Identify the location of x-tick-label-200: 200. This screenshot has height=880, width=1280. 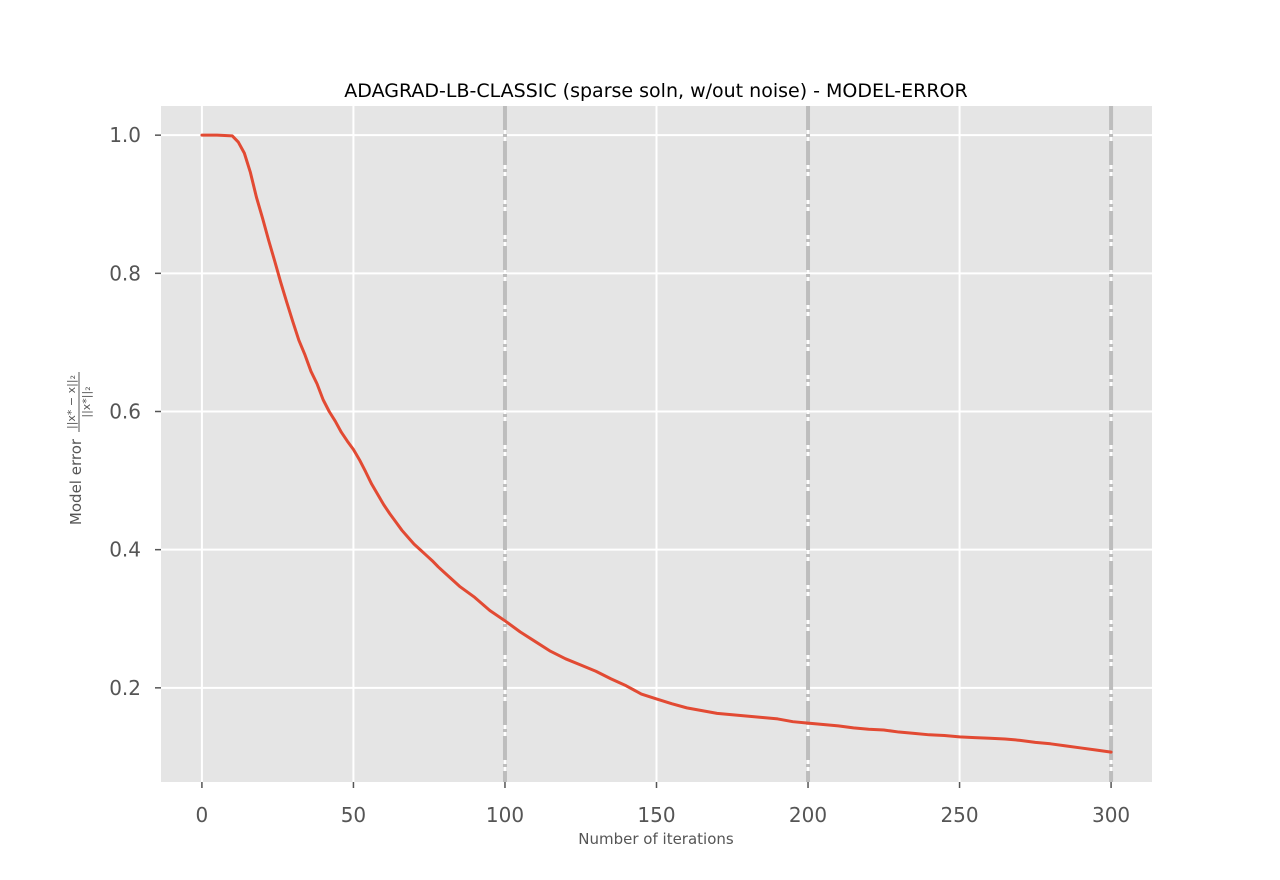
(808, 815).